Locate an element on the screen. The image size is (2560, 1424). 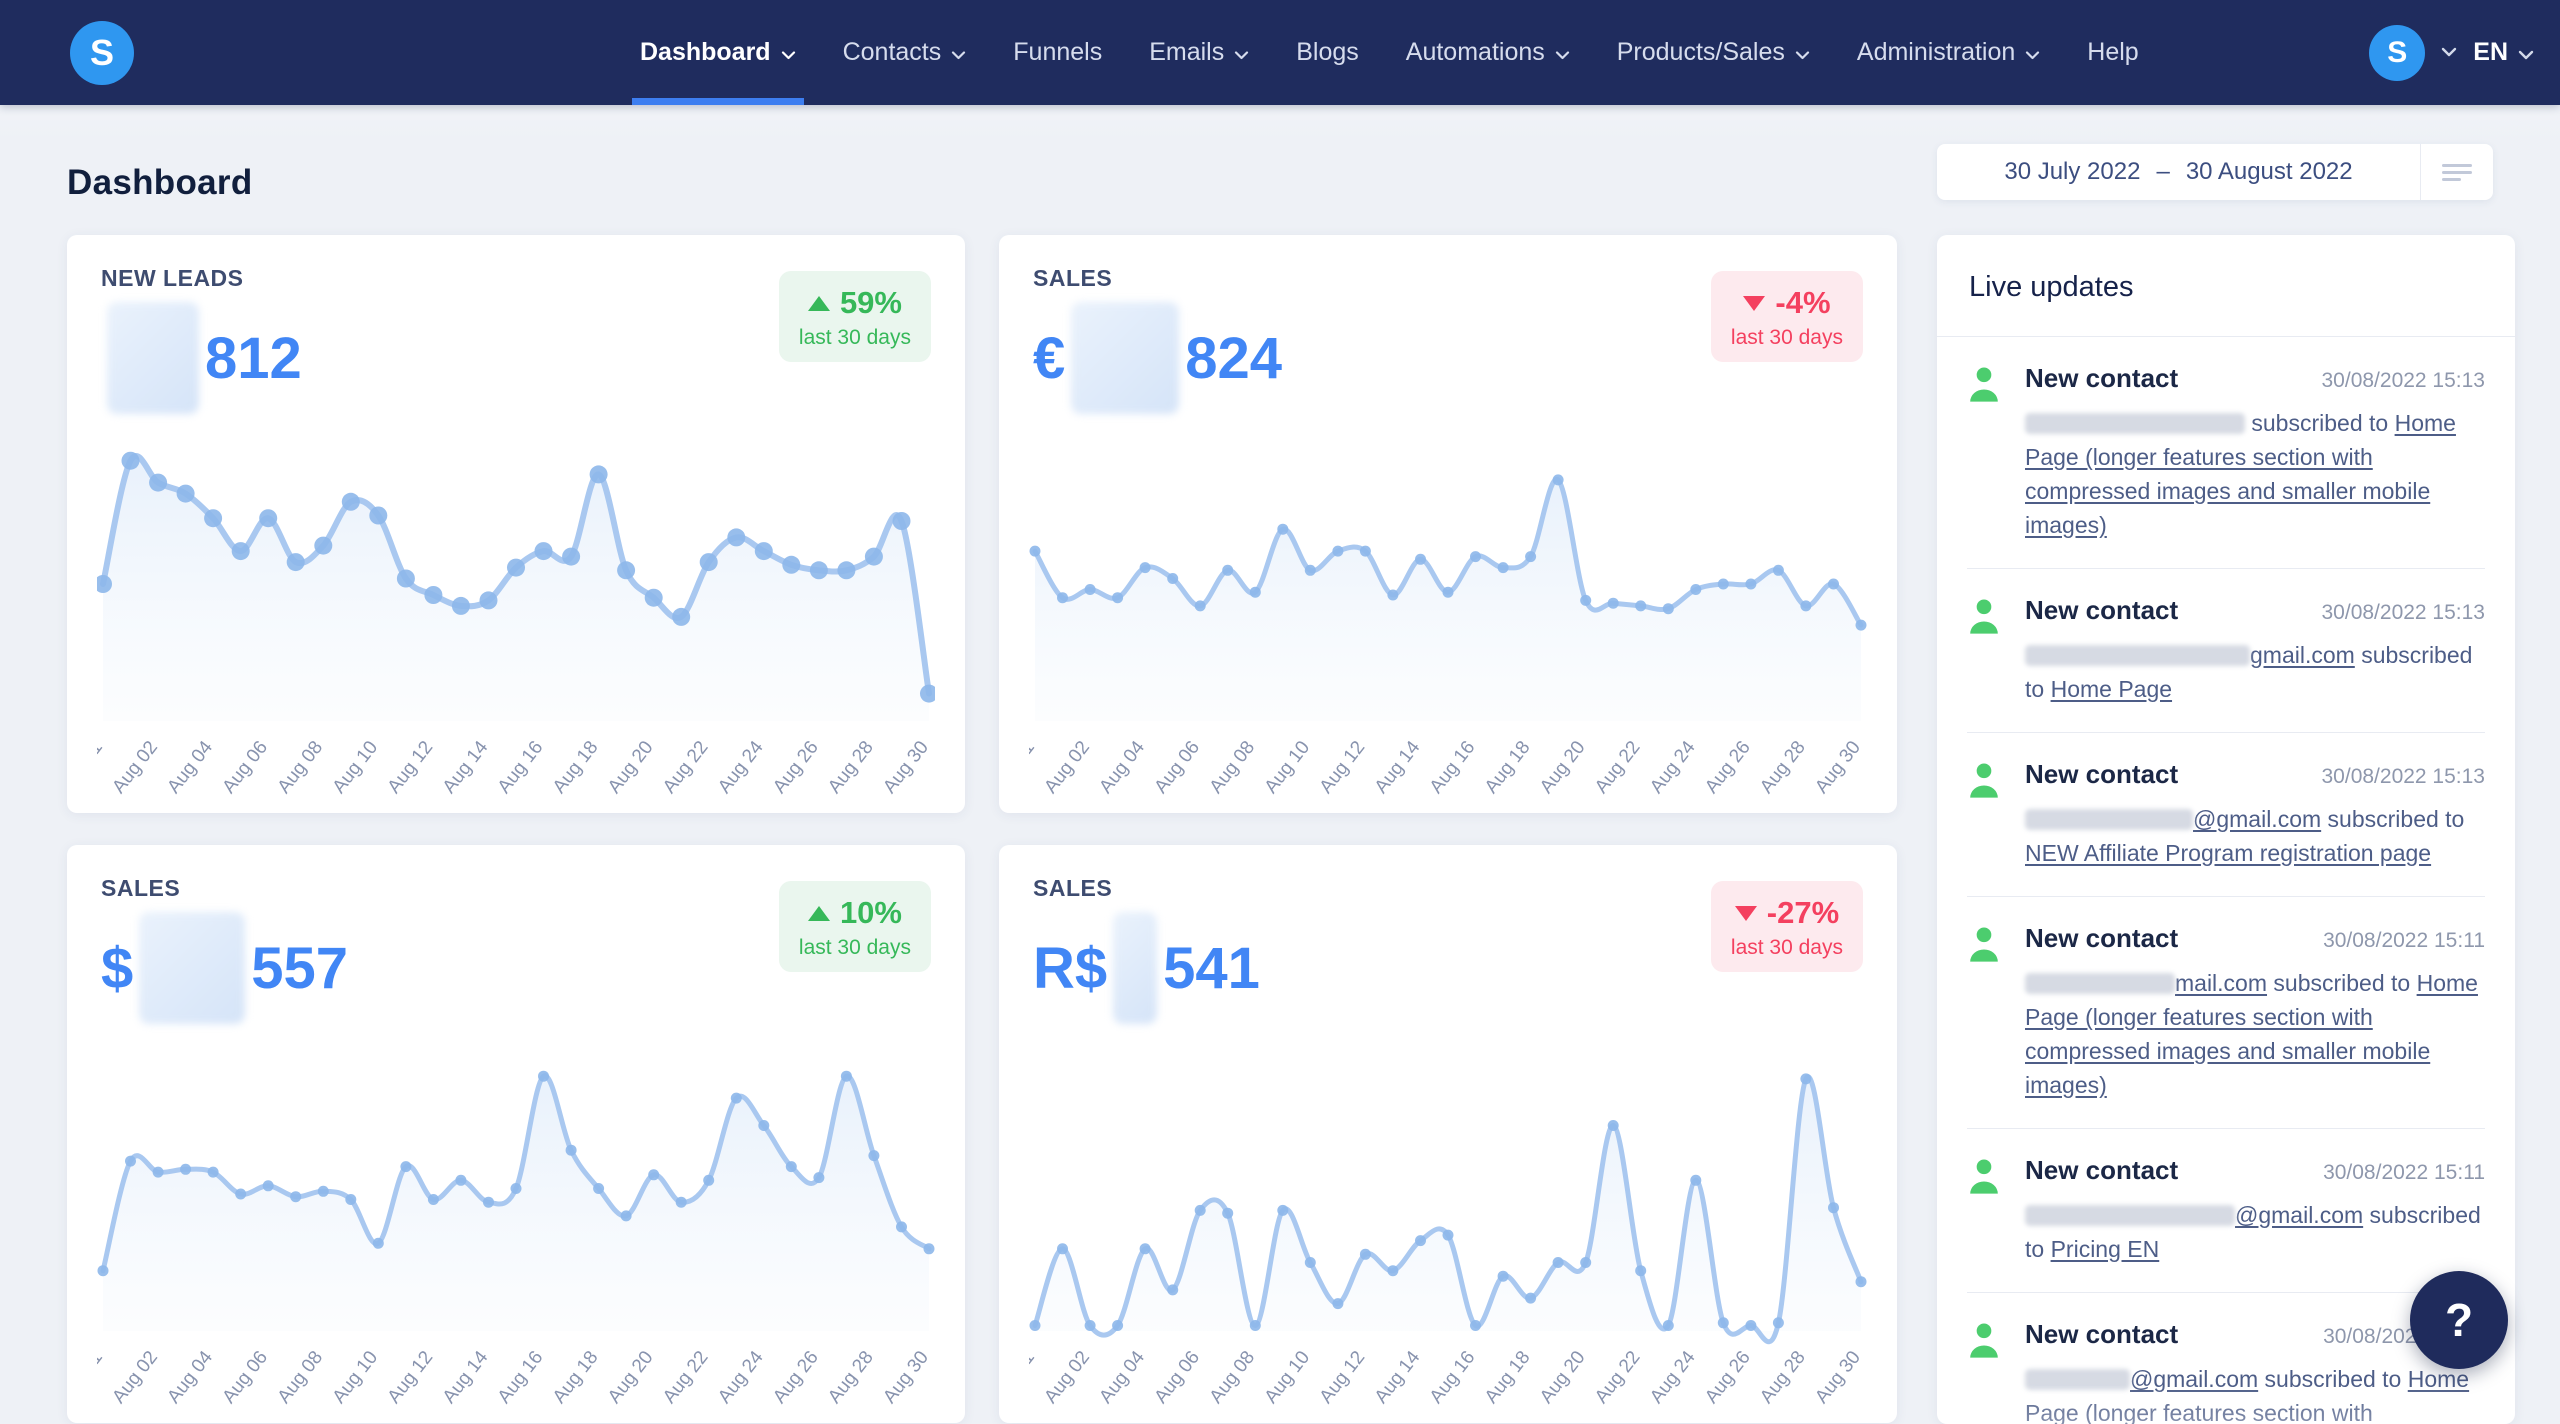
entry-link: Home Page is located at coordinates (2111, 689).